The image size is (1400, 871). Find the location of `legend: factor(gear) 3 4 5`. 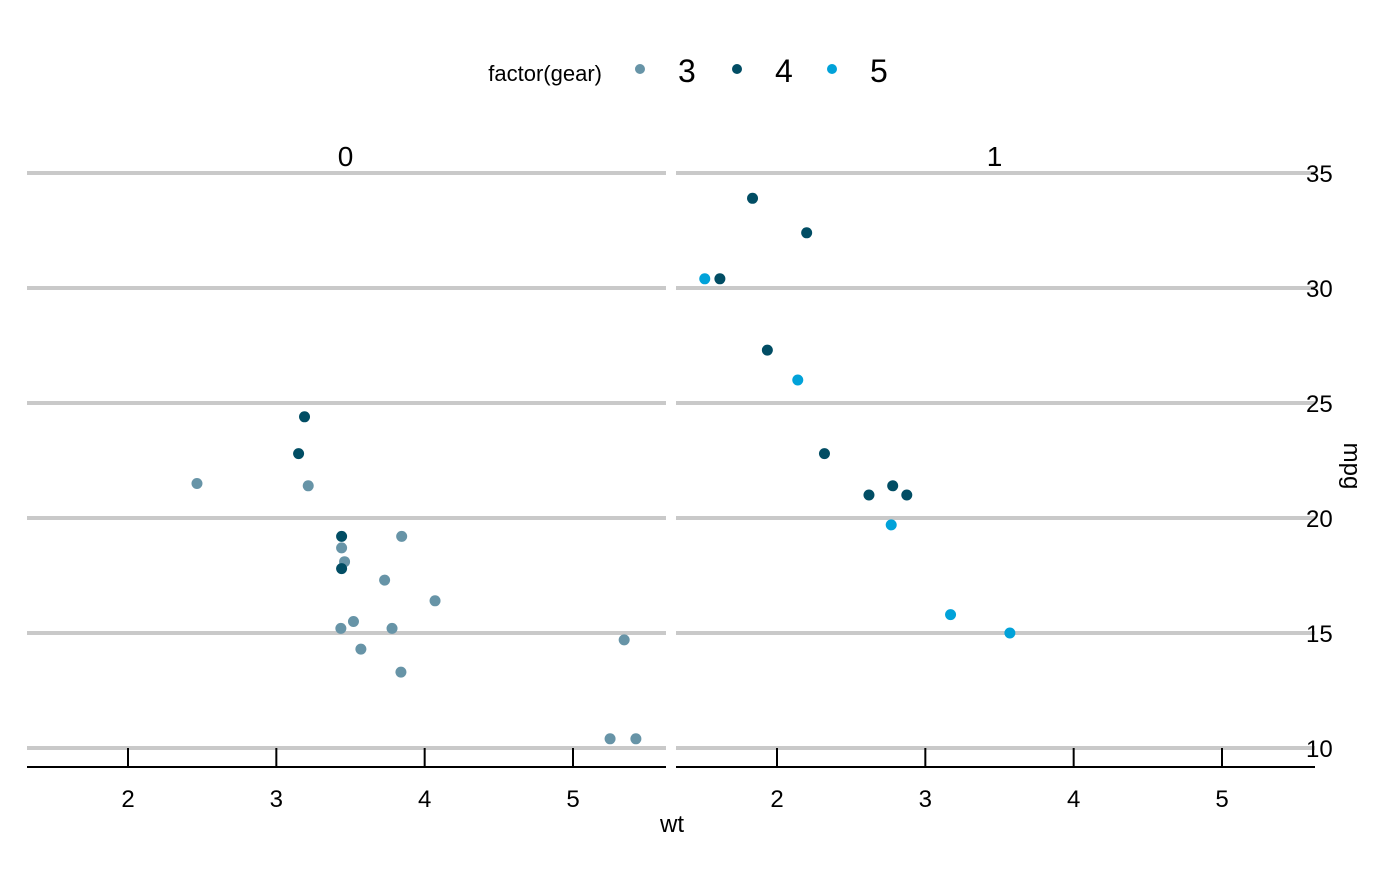

legend: factor(gear) 3 4 5 is located at coordinates (688, 71).